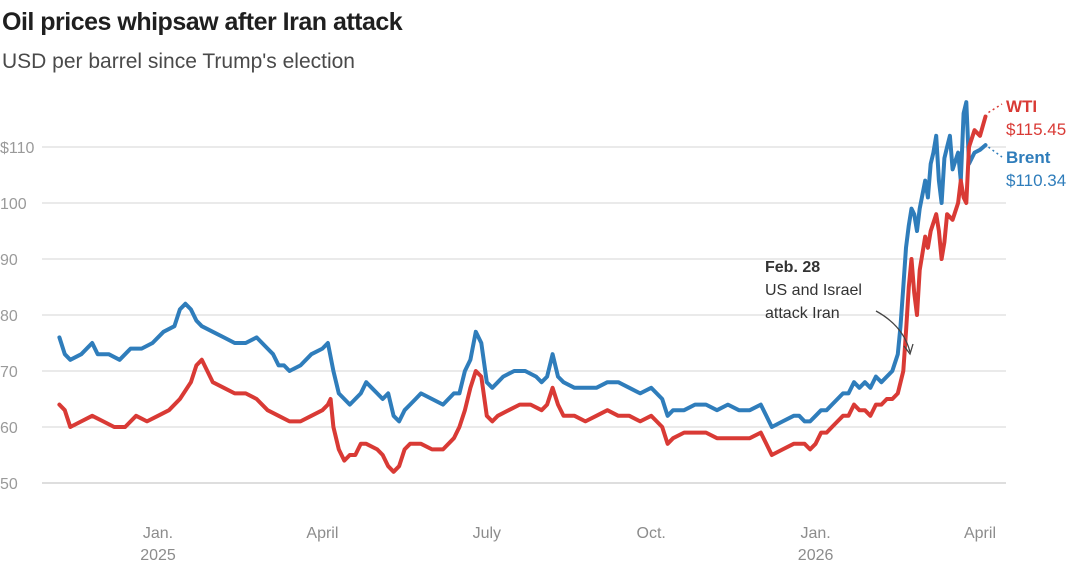 The image size is (1080, 562). Describe the element at coordinates (802, 313) in the screenshot. I see `annotation-line-2: attack Iran` at that location.